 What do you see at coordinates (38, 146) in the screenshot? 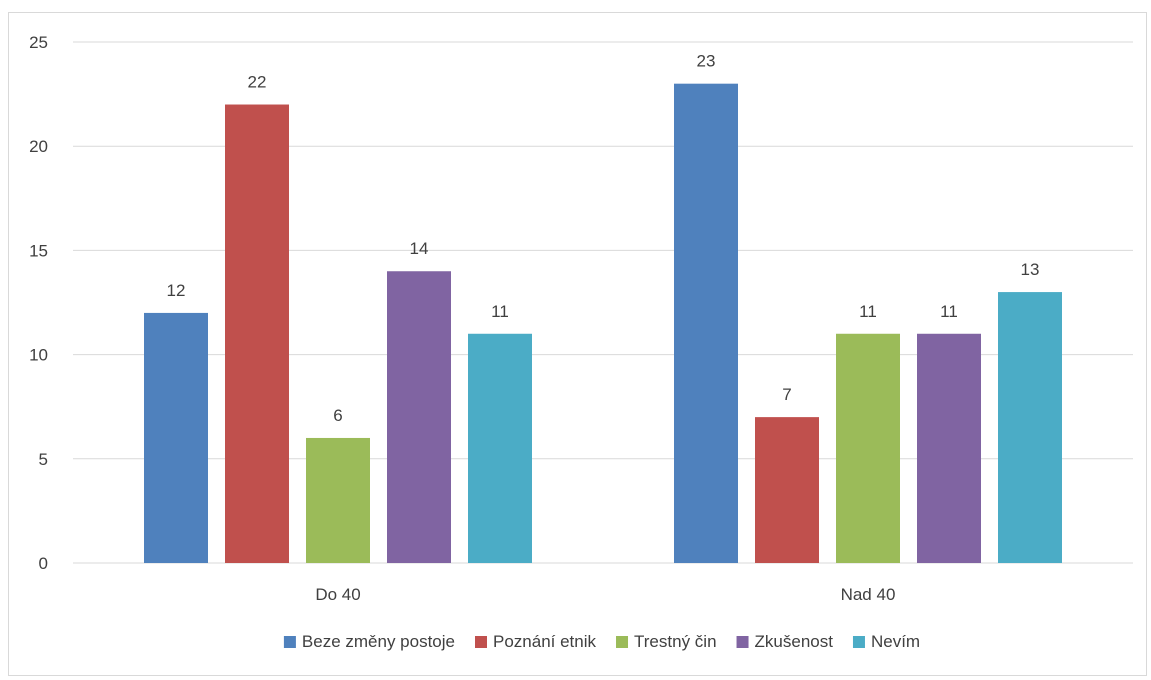
I see `y-tick-label: 20` at bounding box center [38, 146].